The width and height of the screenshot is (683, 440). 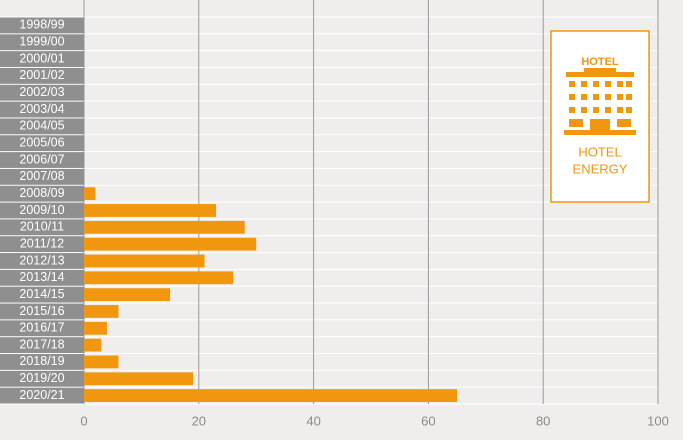 I want to click on icon-label: HOTEL, so click(x=600, y=62).